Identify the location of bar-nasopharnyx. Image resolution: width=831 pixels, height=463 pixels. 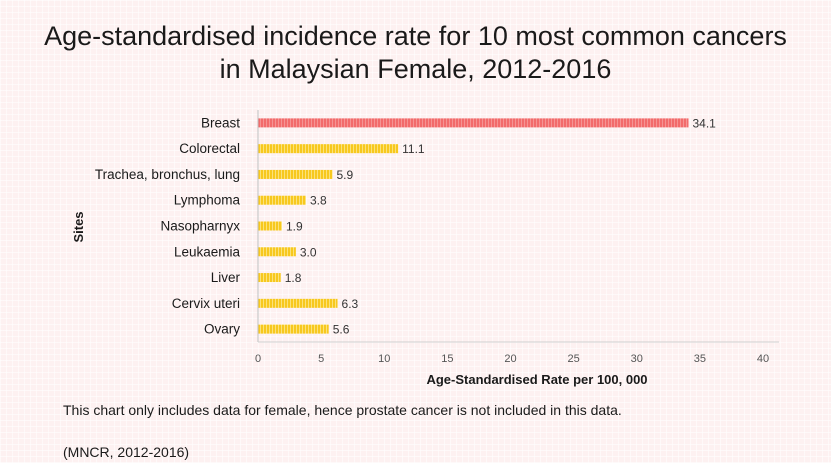
(270, 226).